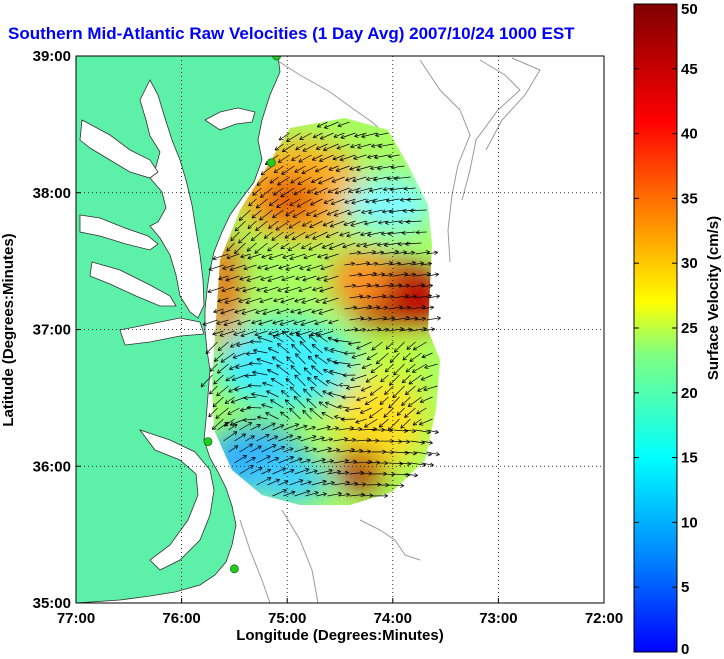  What do you see at coordinates (689, 393) in the screenshot?
I see `colorbar-tick-label: 20` at bounding box center [689, 393].